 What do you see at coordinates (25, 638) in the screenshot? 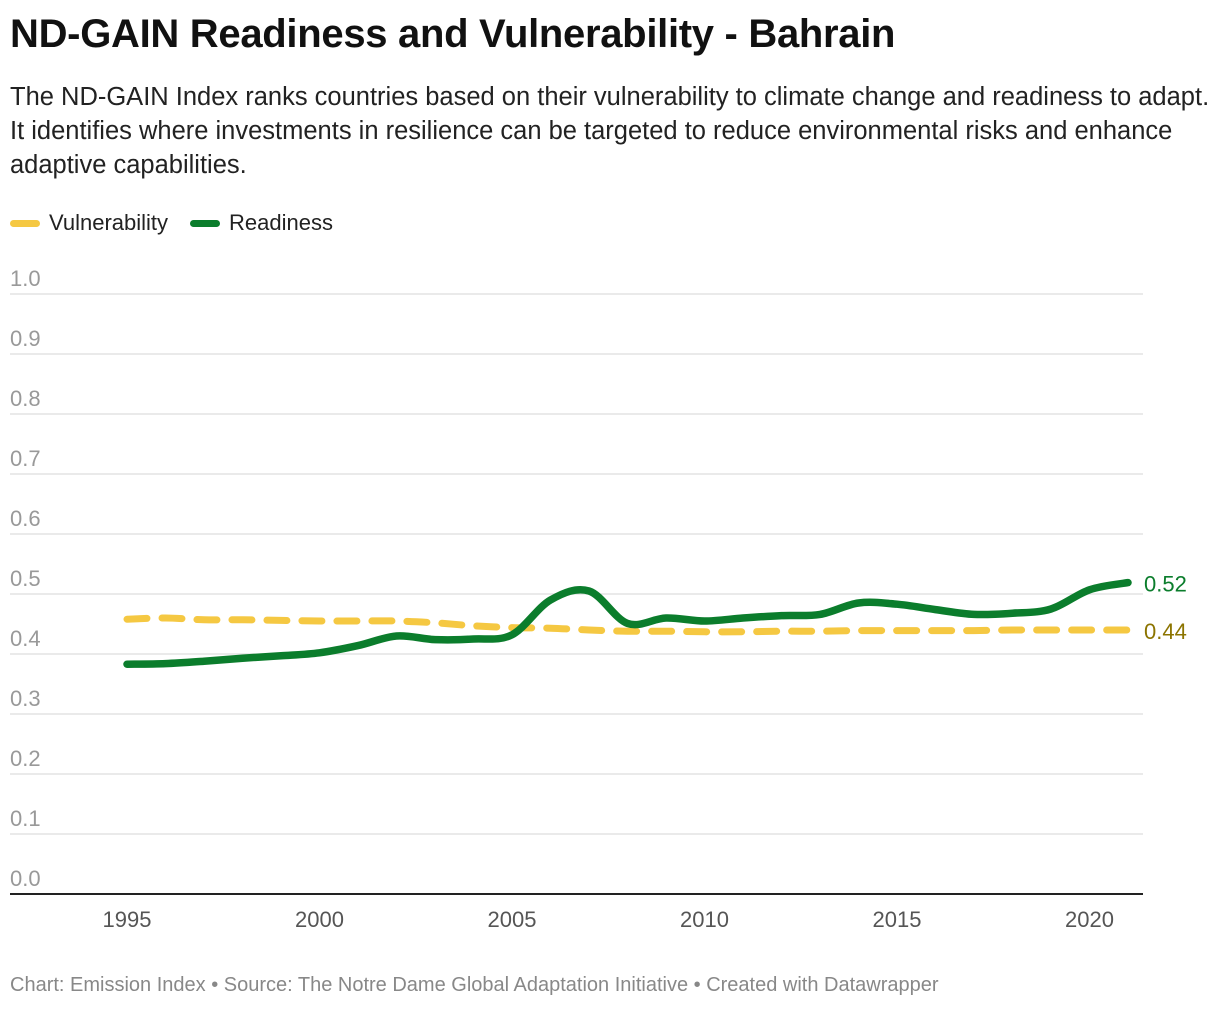
I see `y-tick-label: 0.4` at bounding box center [25, 638].